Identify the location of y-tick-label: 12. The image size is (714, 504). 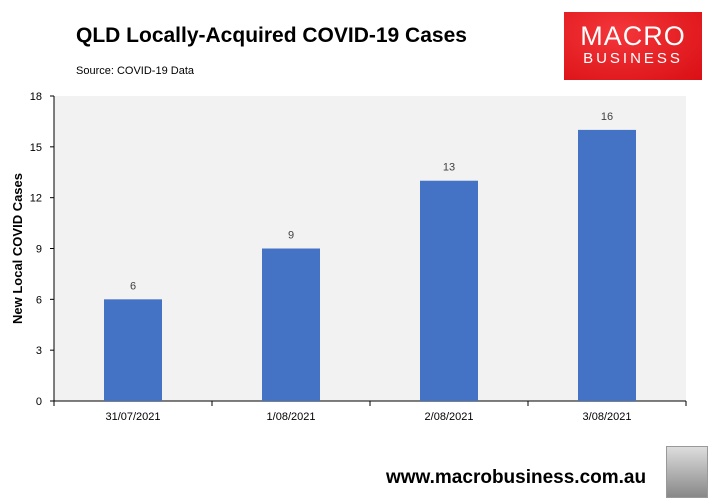
(36, 199).